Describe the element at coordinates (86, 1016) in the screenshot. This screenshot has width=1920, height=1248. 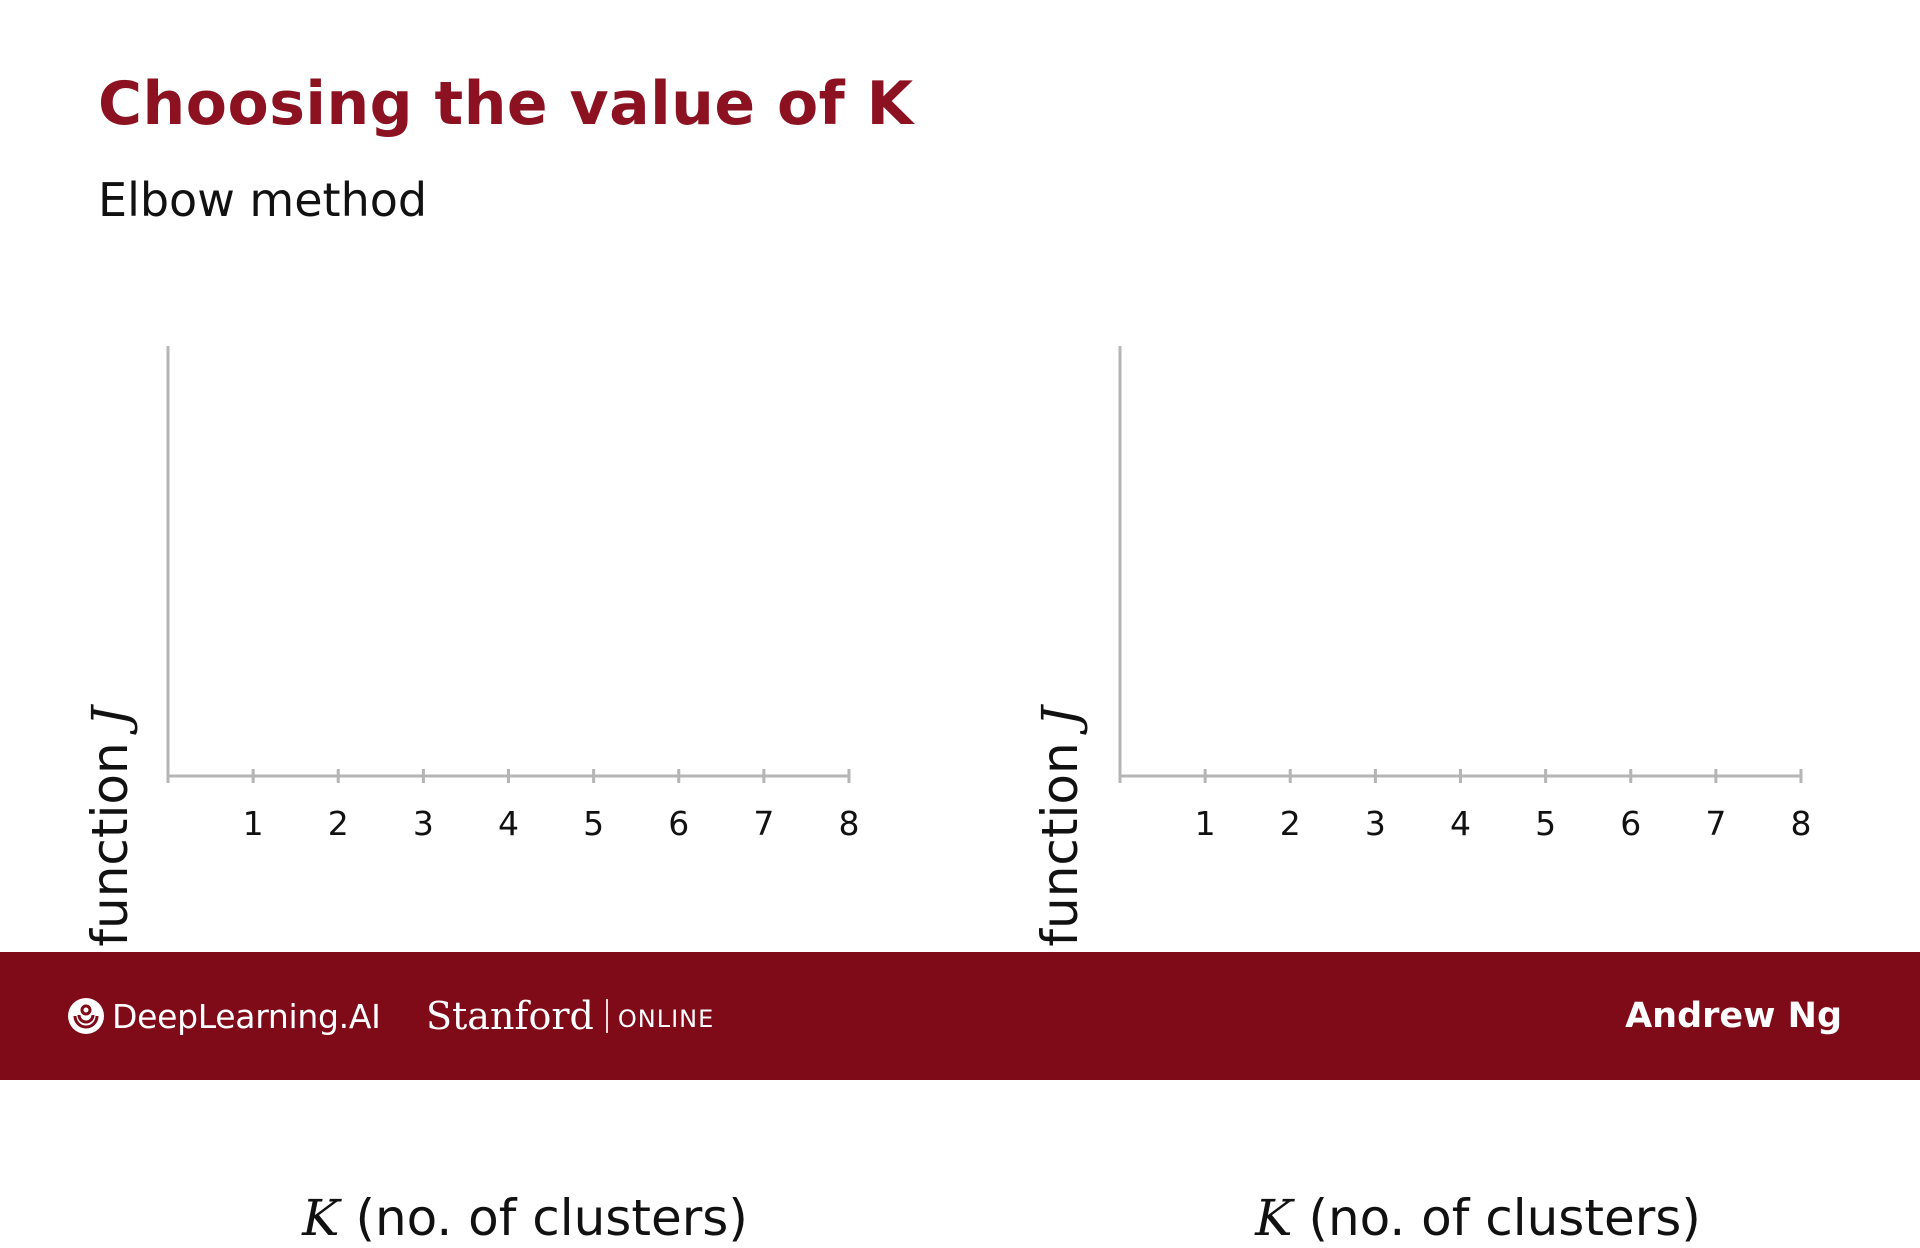
I see `deeplearning-swirl-icon` at that location.